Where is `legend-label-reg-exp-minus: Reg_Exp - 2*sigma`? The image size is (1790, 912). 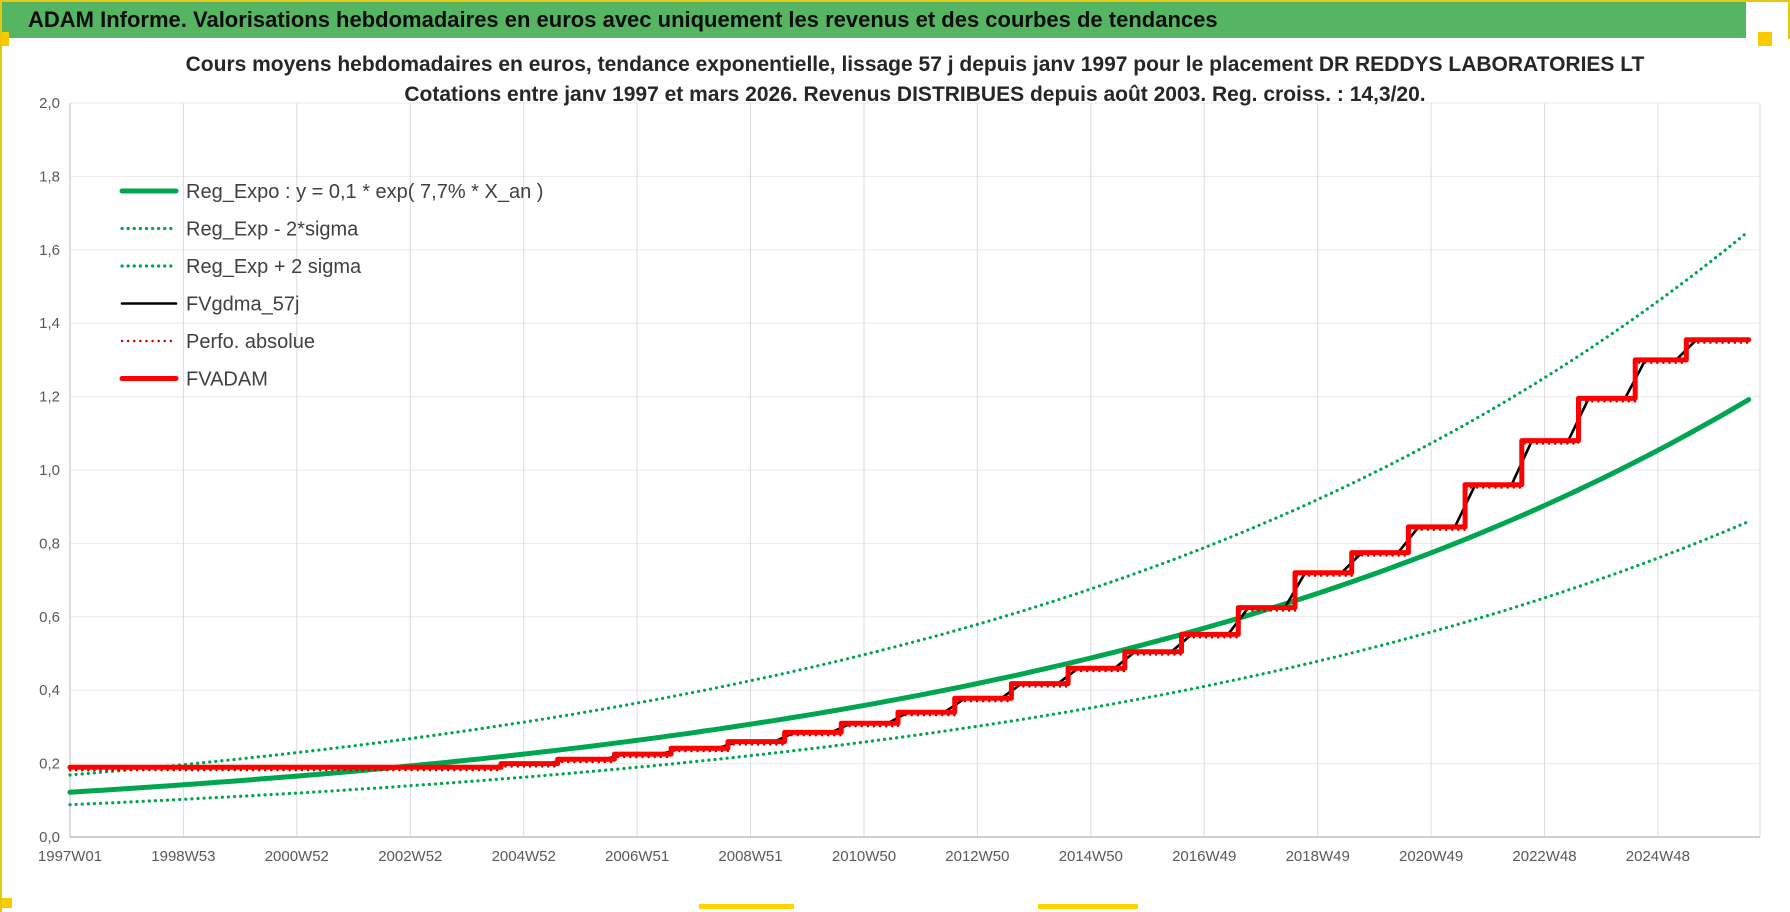 legend-label-reg-exp-minus: Reg_Exp - 2*sigma is located at coordinates (272, 230).